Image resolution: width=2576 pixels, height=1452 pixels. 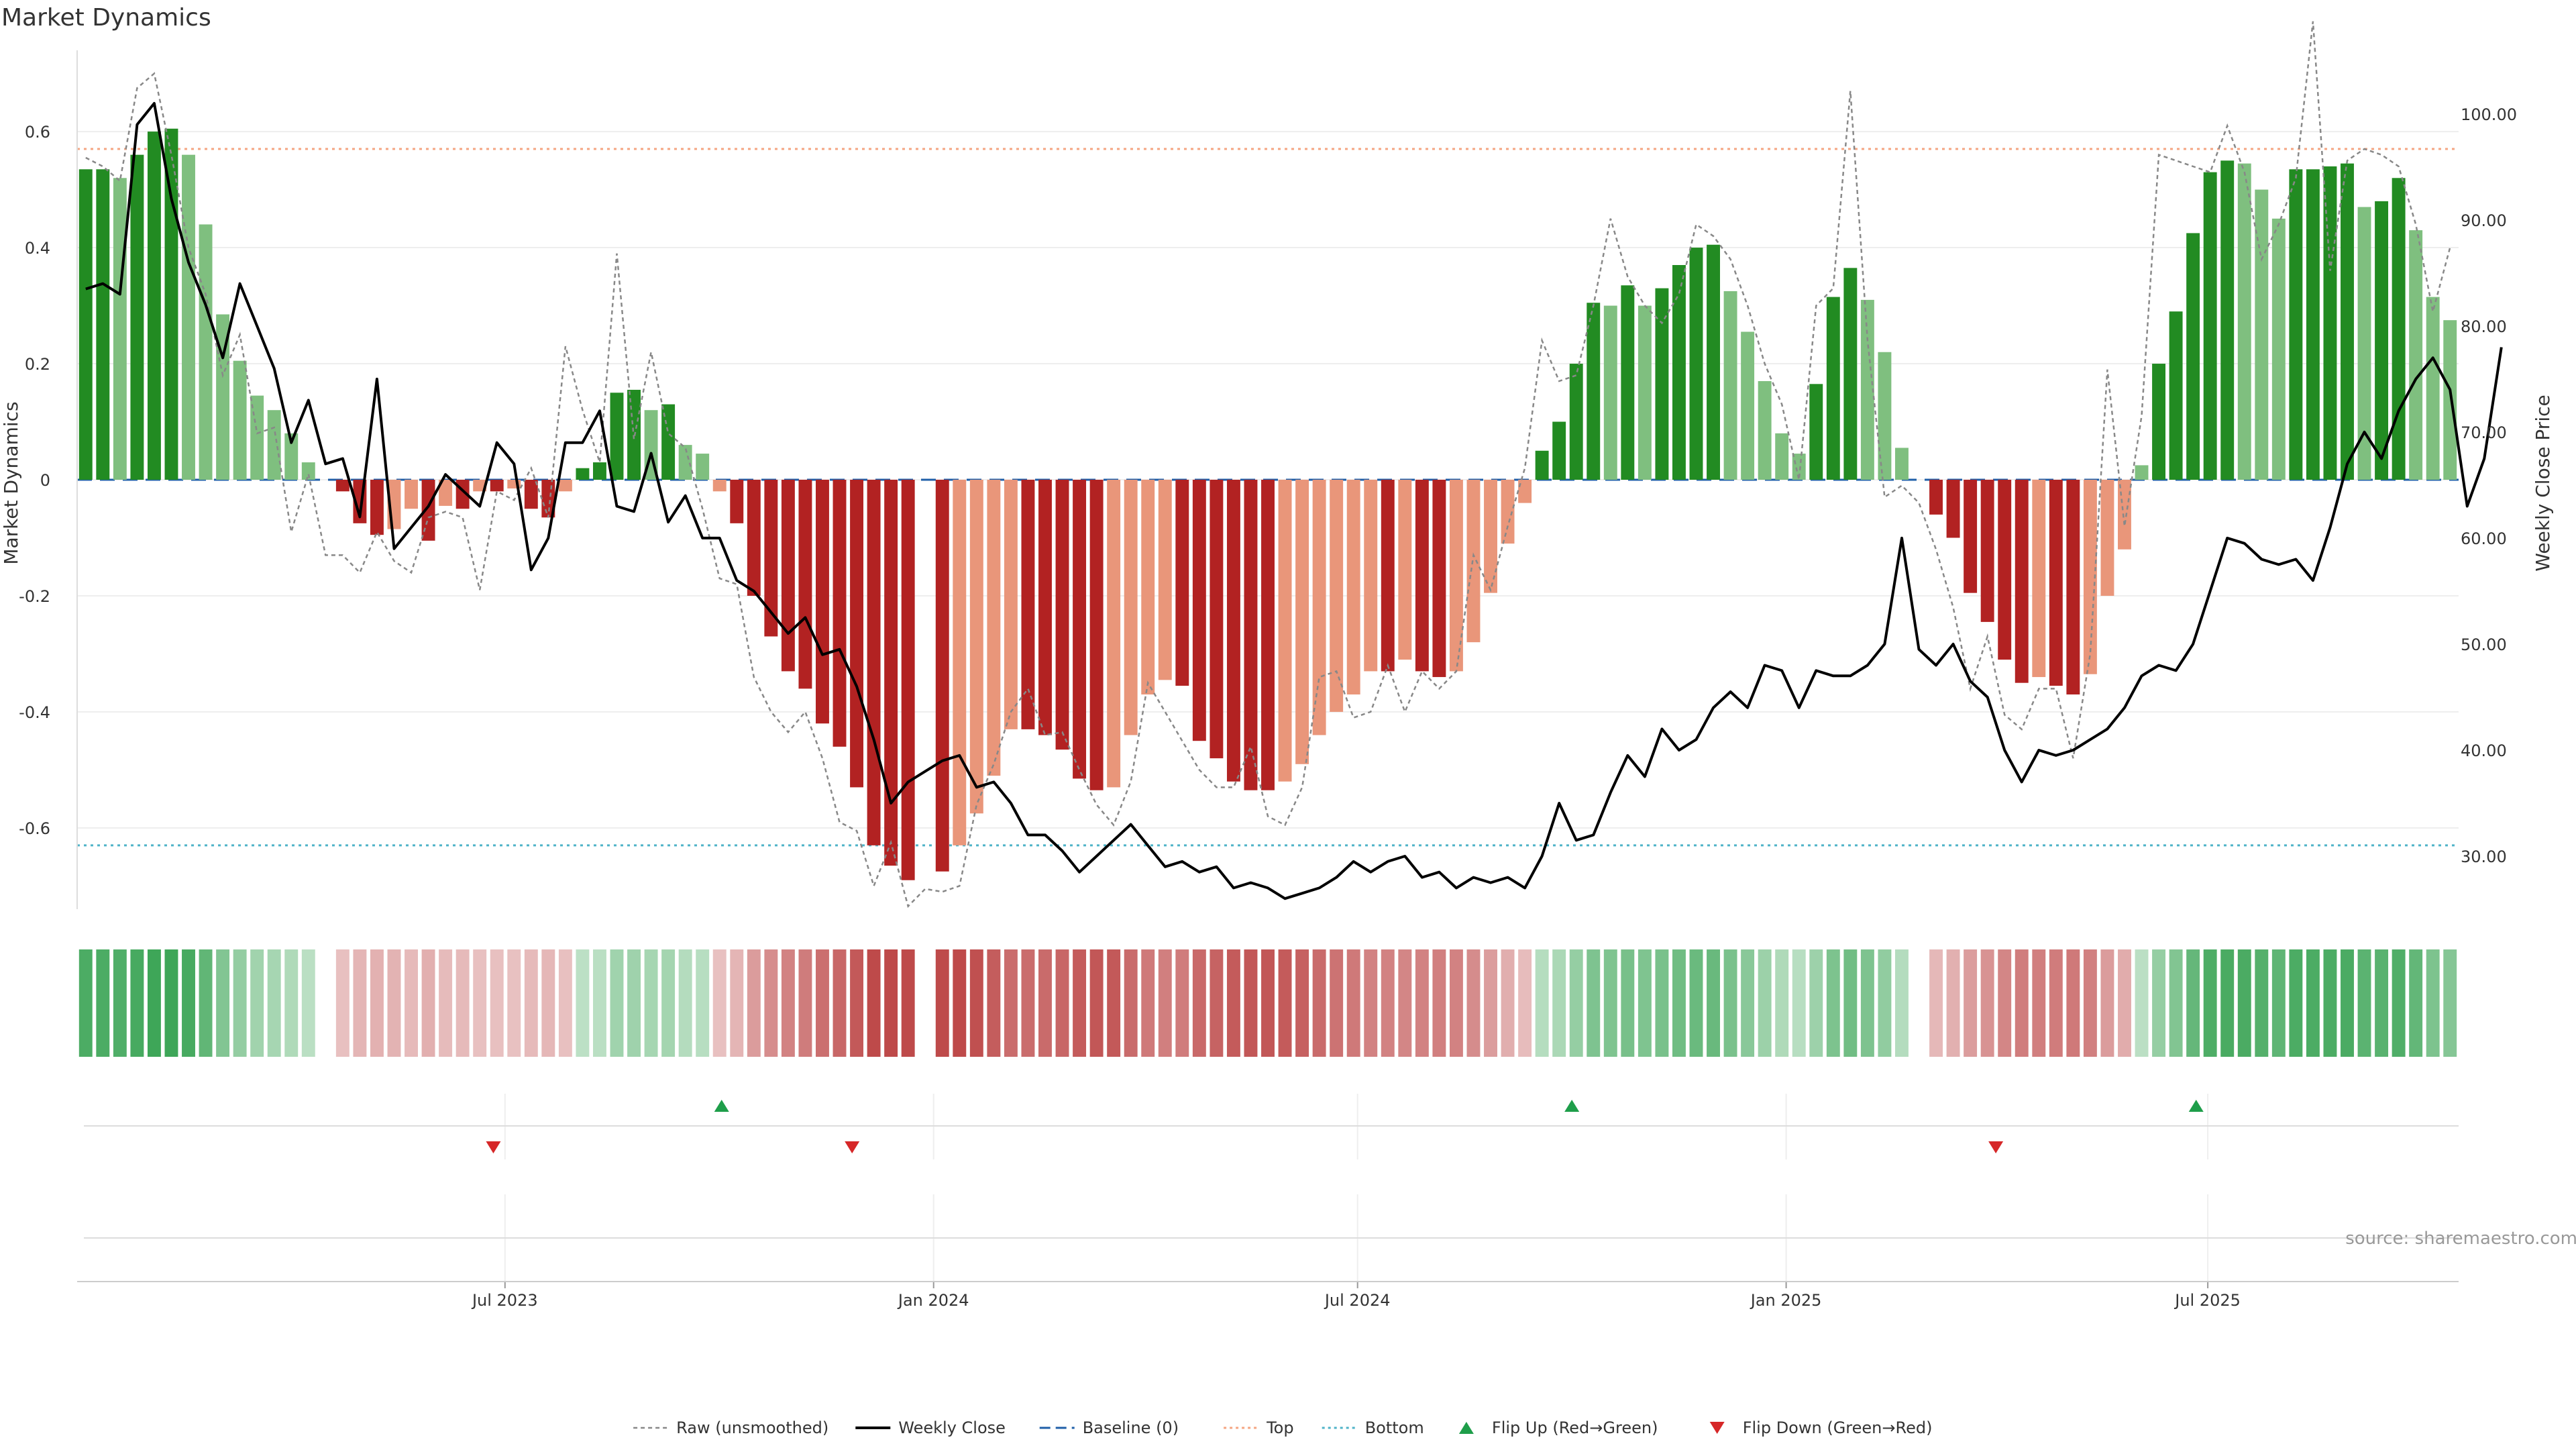 What do you see at coordinates (1394, 1427) in the screenshot?
I see `legend-label: Bottom` at bounding box center [1394, 1427].